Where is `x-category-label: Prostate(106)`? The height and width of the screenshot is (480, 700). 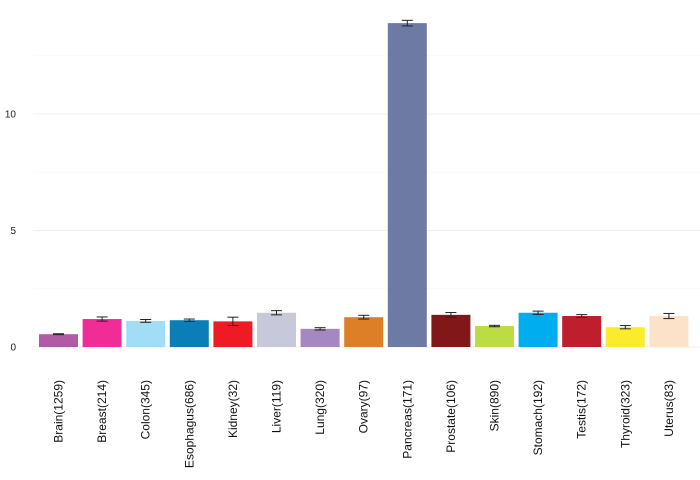
x-category-label: Prostate(106) is located at coordinates (451, 416).